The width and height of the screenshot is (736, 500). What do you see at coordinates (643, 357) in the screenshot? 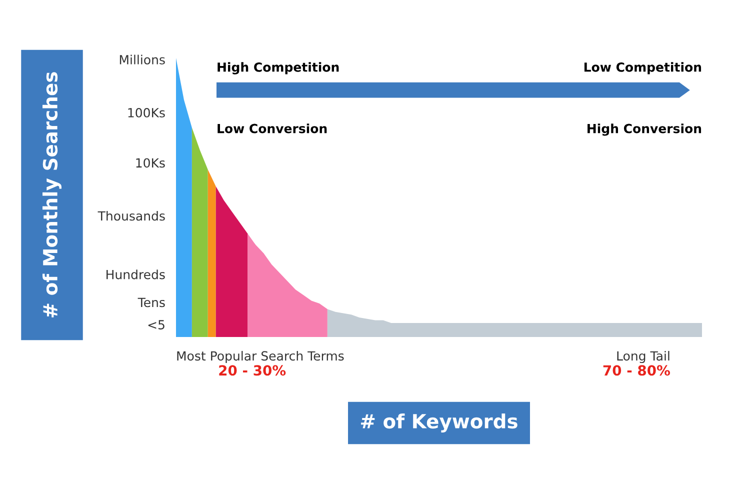
I see `text: Long Tail` at bounding box center [643, 357].